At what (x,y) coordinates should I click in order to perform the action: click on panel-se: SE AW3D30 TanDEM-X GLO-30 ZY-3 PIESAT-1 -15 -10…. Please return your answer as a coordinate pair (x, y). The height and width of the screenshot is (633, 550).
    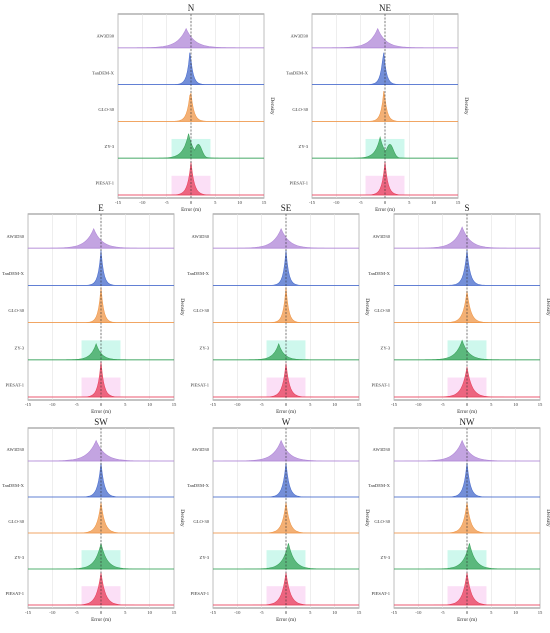
    Looking at the image, I should click on (278, 309).